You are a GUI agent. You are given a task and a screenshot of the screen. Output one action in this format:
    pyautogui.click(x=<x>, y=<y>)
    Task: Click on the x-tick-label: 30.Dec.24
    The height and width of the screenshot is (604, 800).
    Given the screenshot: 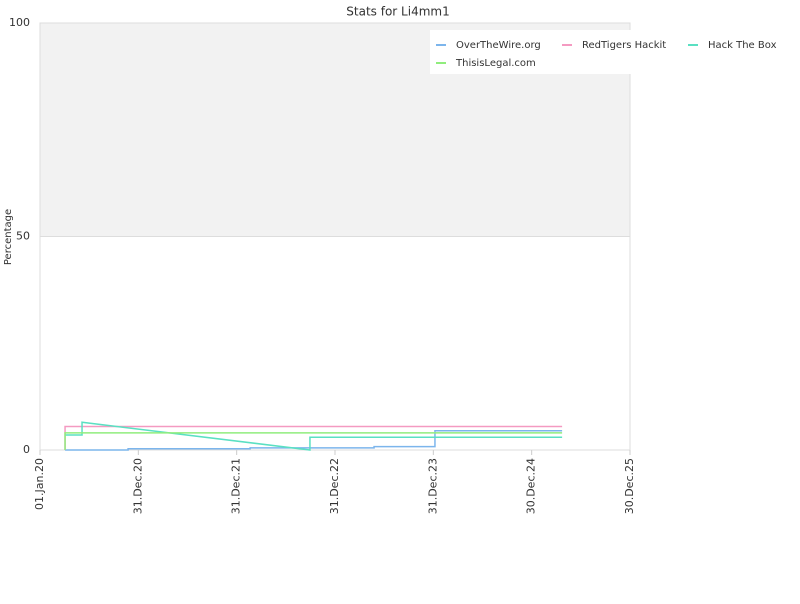 What is the action you would take?
    pyautogui.click(x=531, y=486)
    